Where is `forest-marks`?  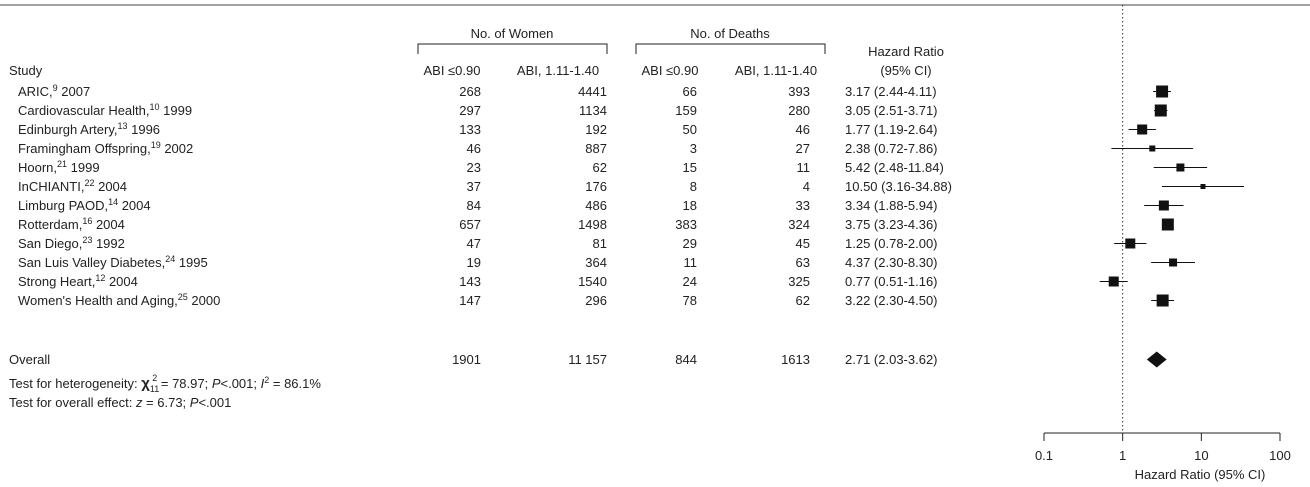
forest-marks is located at coordinates (1172, 226).